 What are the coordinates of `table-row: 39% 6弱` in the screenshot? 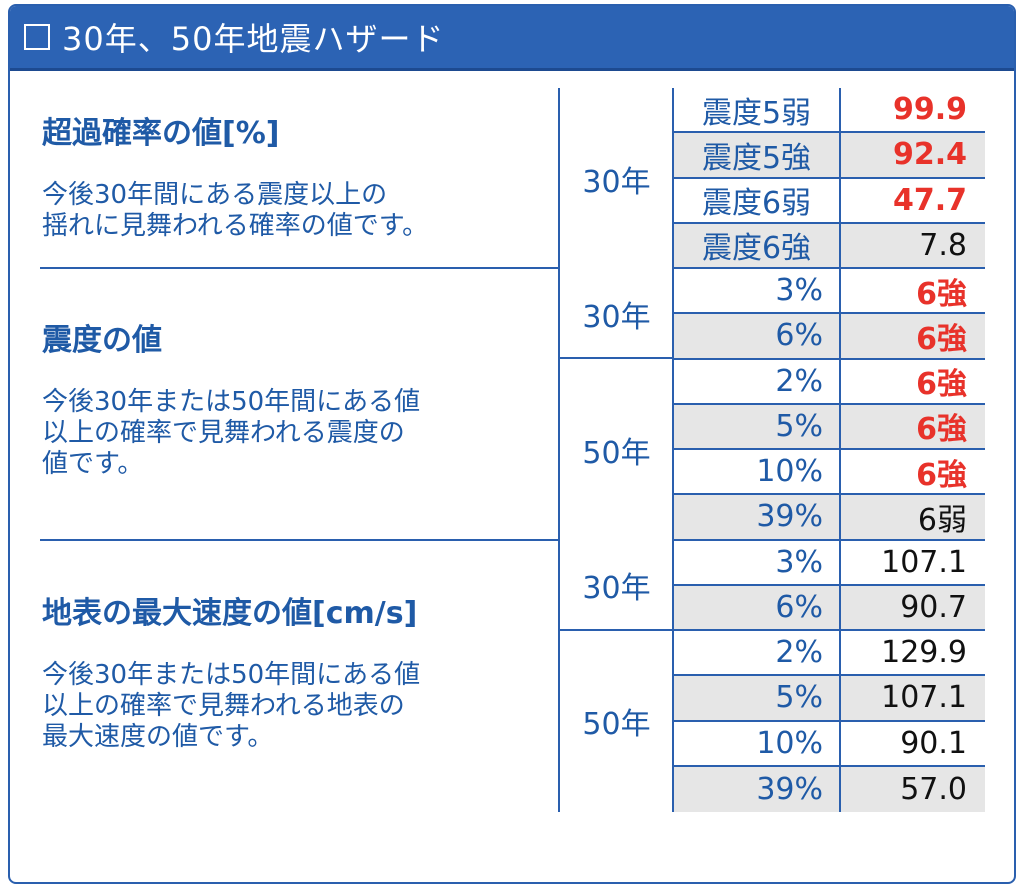 It's located at (829, 518).